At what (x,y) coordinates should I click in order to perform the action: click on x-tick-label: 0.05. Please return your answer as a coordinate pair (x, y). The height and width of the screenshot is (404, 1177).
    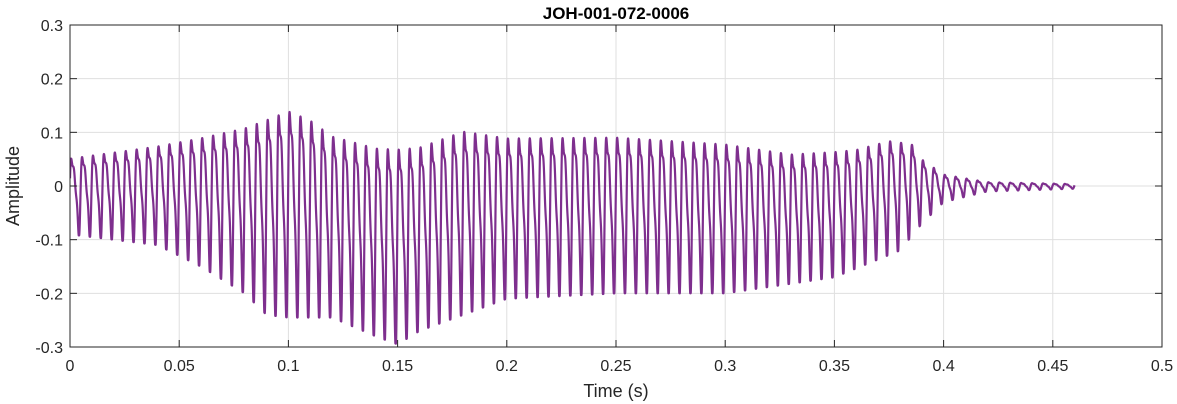
    Looking at the image, I should click on (179, 366).